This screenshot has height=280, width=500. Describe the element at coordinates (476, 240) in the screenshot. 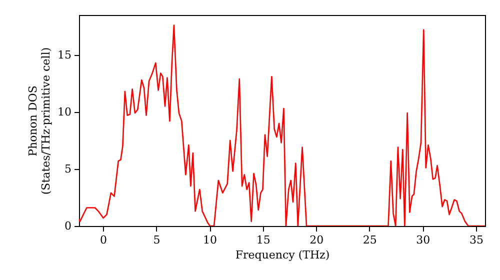

I see `x-tick-label: 35` at that location.